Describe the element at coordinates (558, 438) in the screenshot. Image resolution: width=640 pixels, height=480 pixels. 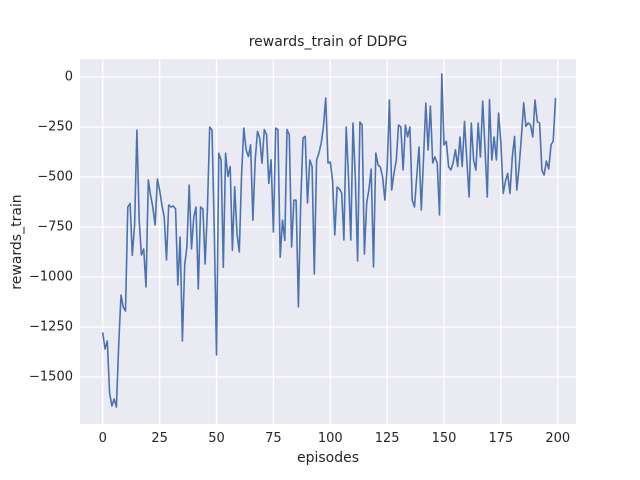
I see `x-tick-label: 200` at that location.